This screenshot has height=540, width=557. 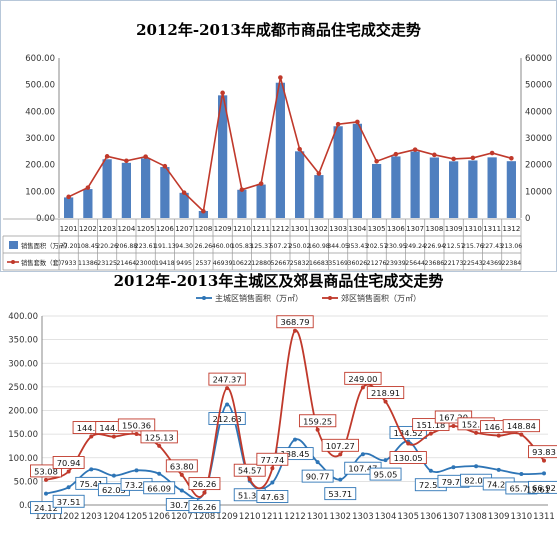 What do you see at coordinates (538, 166) in the screenshot?
I see `chart1-right-tick-label: 20000` at bounding box center [538, 166].